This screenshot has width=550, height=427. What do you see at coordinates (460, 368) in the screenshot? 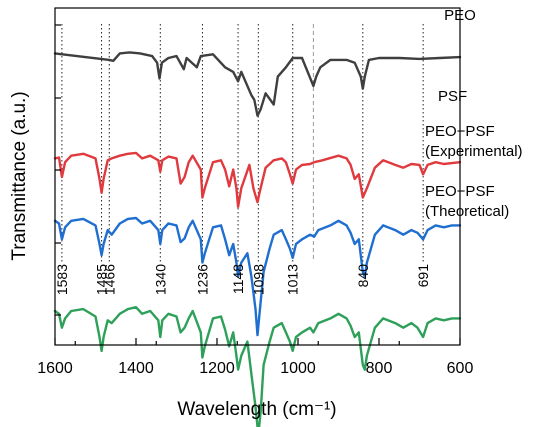
I see `x-tick-label: 600` at bounding box center [460, 368].